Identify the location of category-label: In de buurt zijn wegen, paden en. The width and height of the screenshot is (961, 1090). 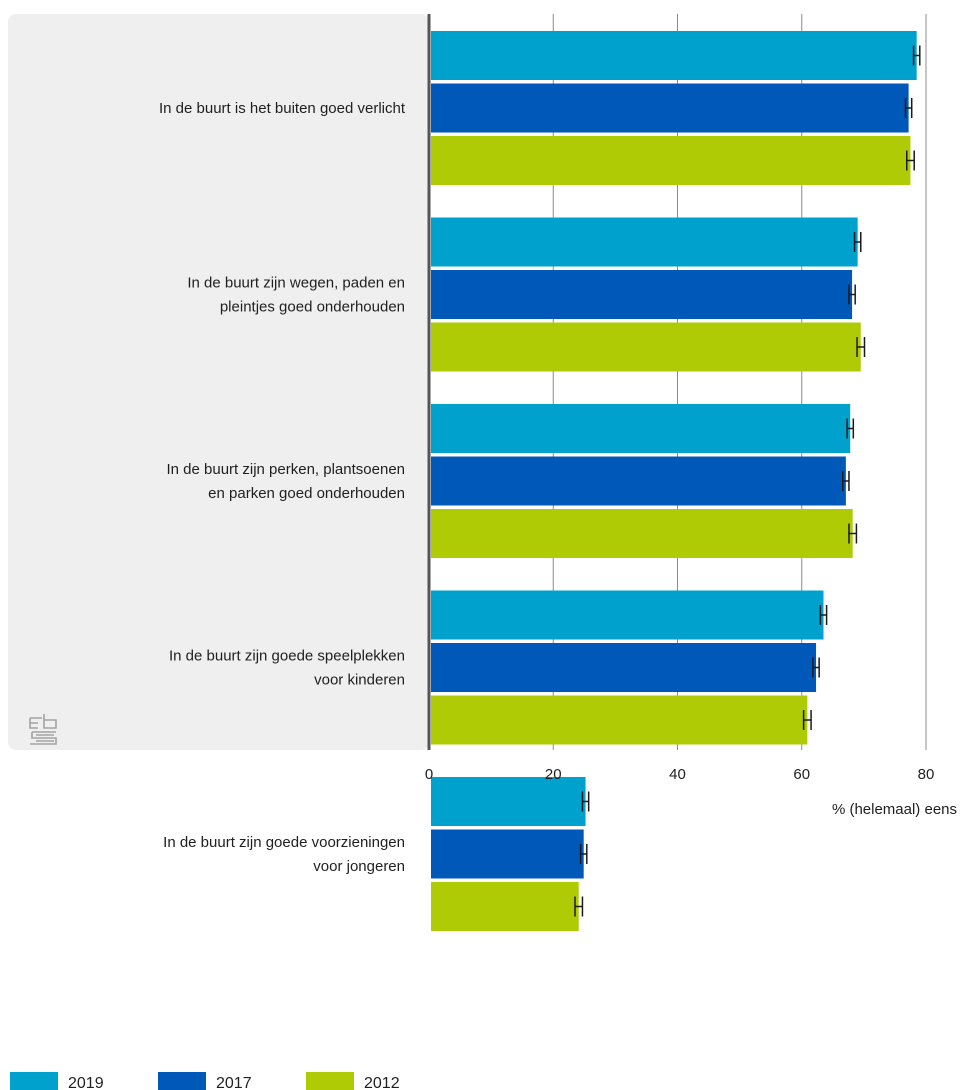
(296, 283).